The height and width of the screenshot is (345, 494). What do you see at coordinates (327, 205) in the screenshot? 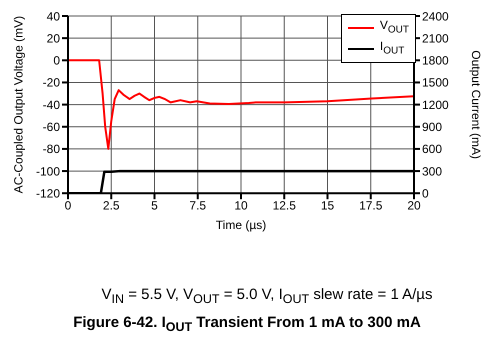
I see `x-tick-label: 15` at bounding box center [327, 205].